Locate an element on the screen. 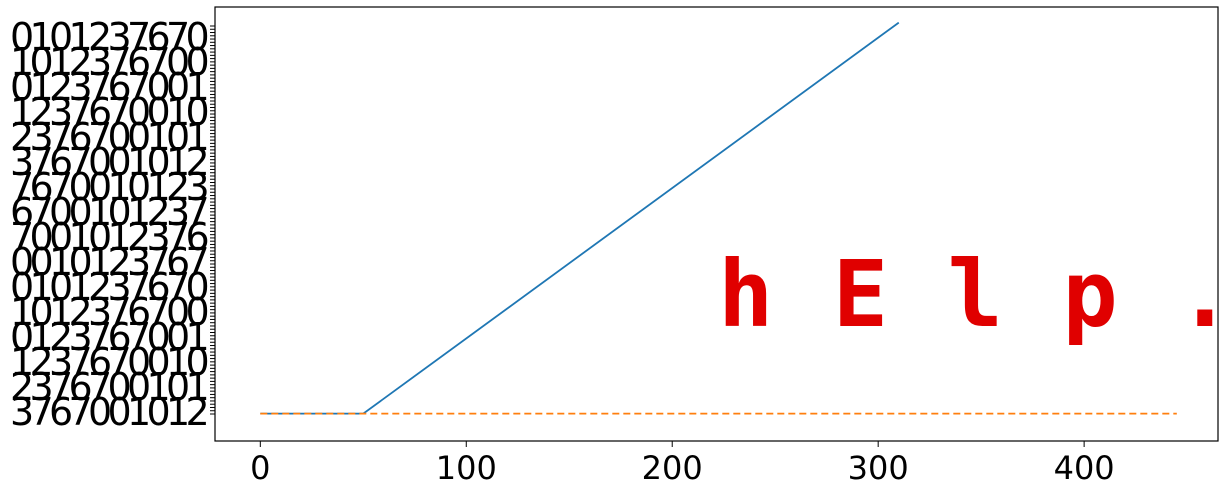  x-ticks: 0 100 200 300 400 is located at coordinates (682, 463).